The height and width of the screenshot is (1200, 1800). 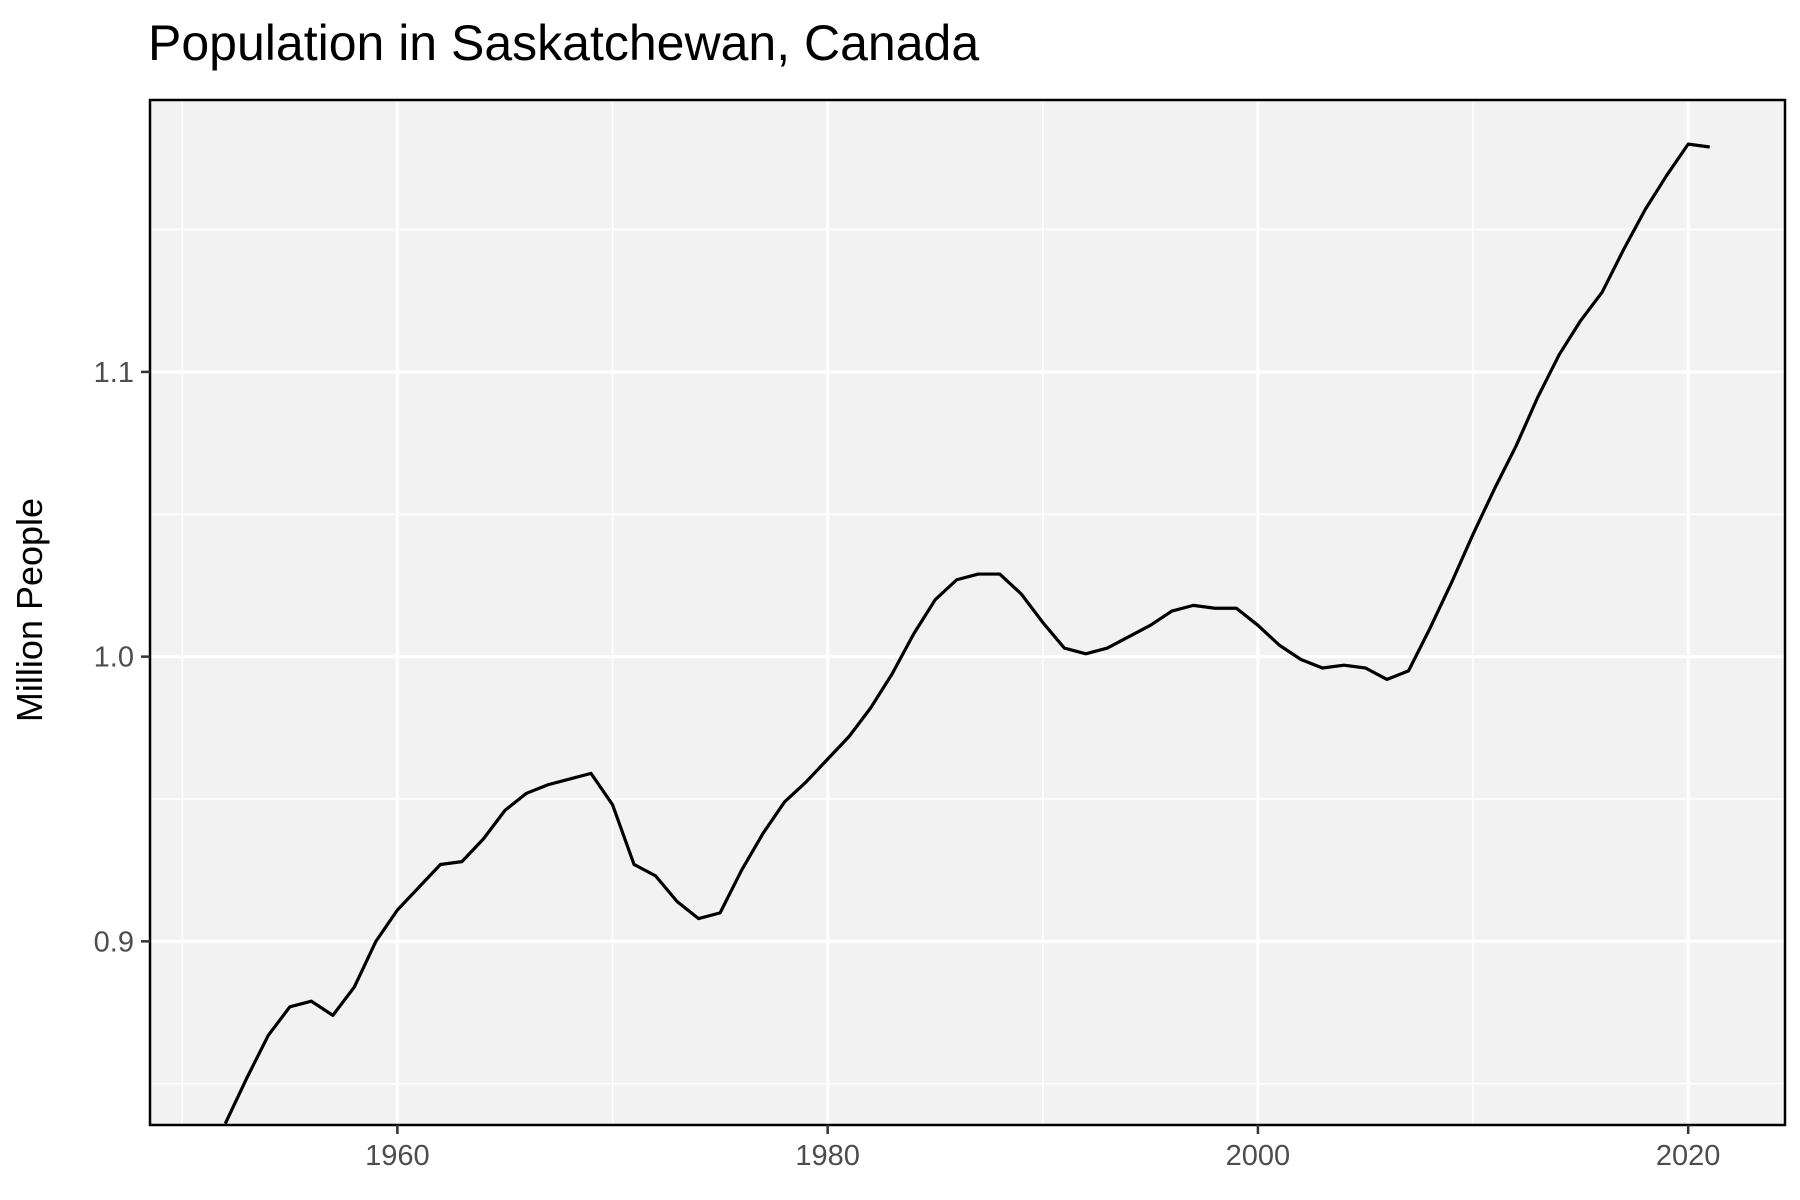 What do you see at coordinates (114, 373) in the screenshot?
I see `y-tick-label: 1.1` at bounding box center [114, 373].